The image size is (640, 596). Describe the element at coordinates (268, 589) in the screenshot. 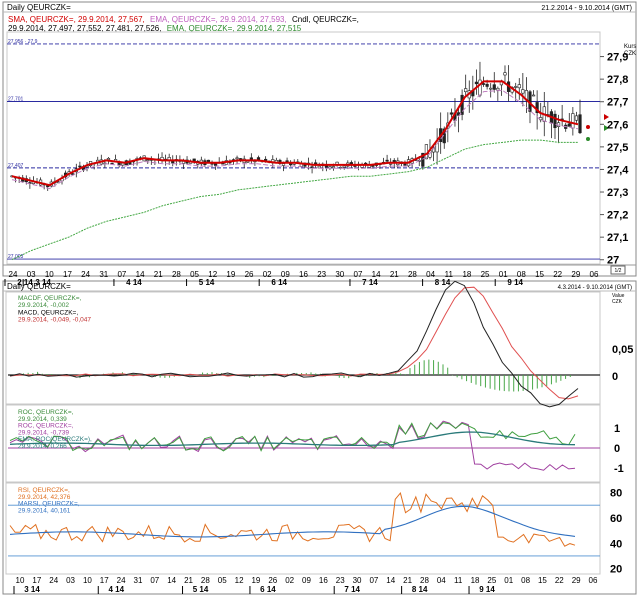

I see `x-month-label-bottom: 6 14` at that location.